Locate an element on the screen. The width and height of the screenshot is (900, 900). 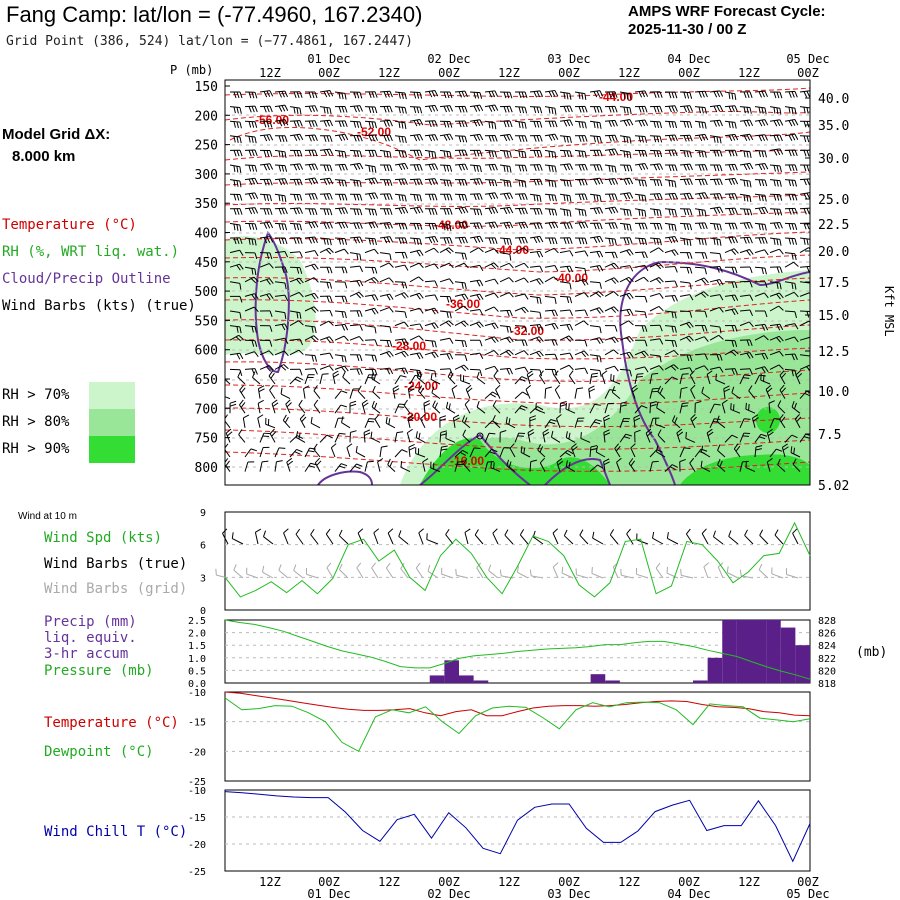
temperature-label: Temperature (°C) is located at coordinates (111, 723).